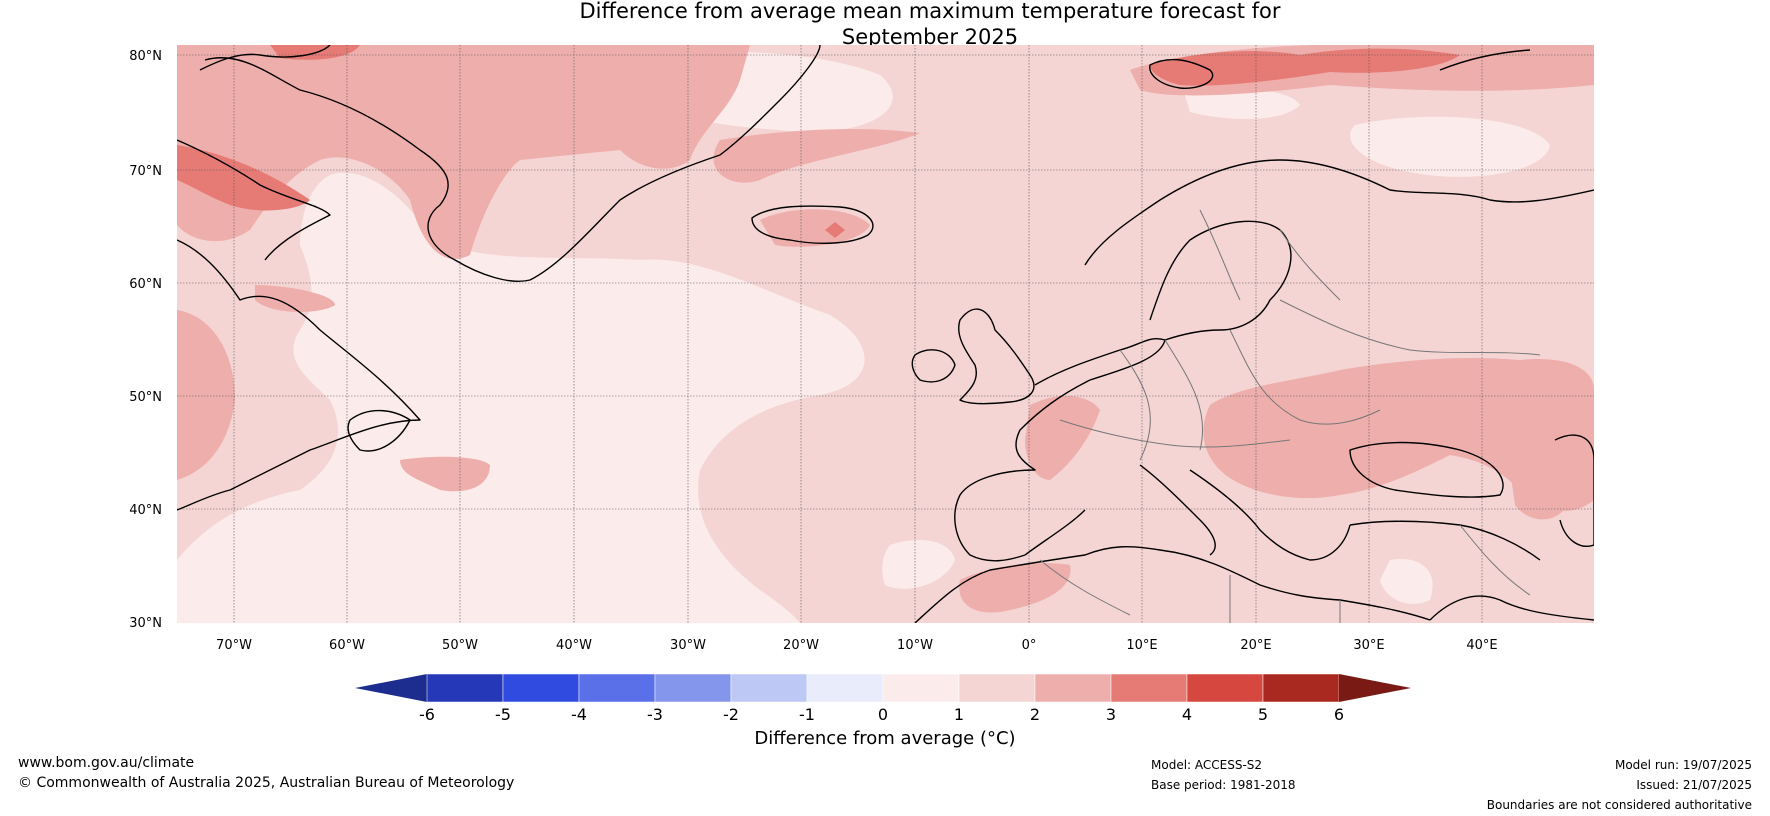 Image resolution: width=1770 pixels, height=816 pixels. Describe the element at coordinates (1015, 588) in the screenshot. I see `anomaly-zone-2-3-north-africa` at that location.